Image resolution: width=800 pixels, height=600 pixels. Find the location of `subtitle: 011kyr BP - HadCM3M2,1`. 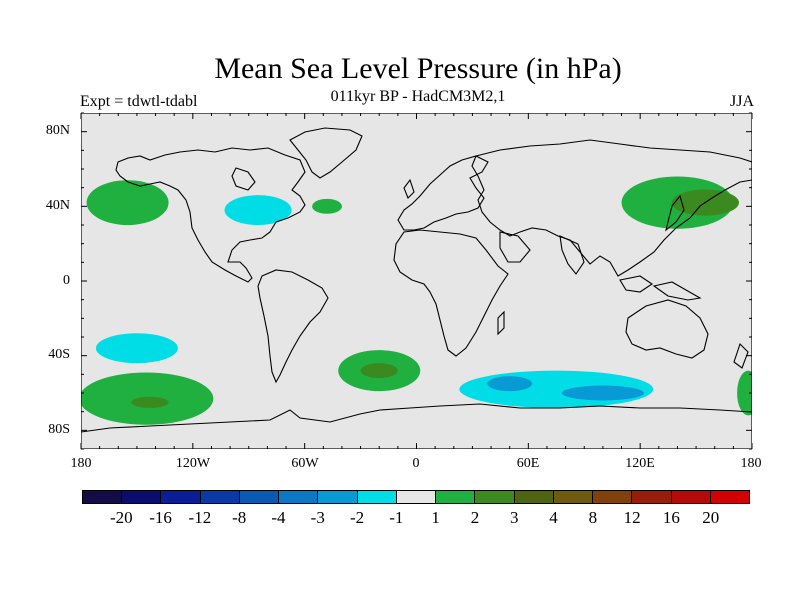

subtitle: 011kyr BP - HadCM3M2,1 is located at coordinates (418, 96).